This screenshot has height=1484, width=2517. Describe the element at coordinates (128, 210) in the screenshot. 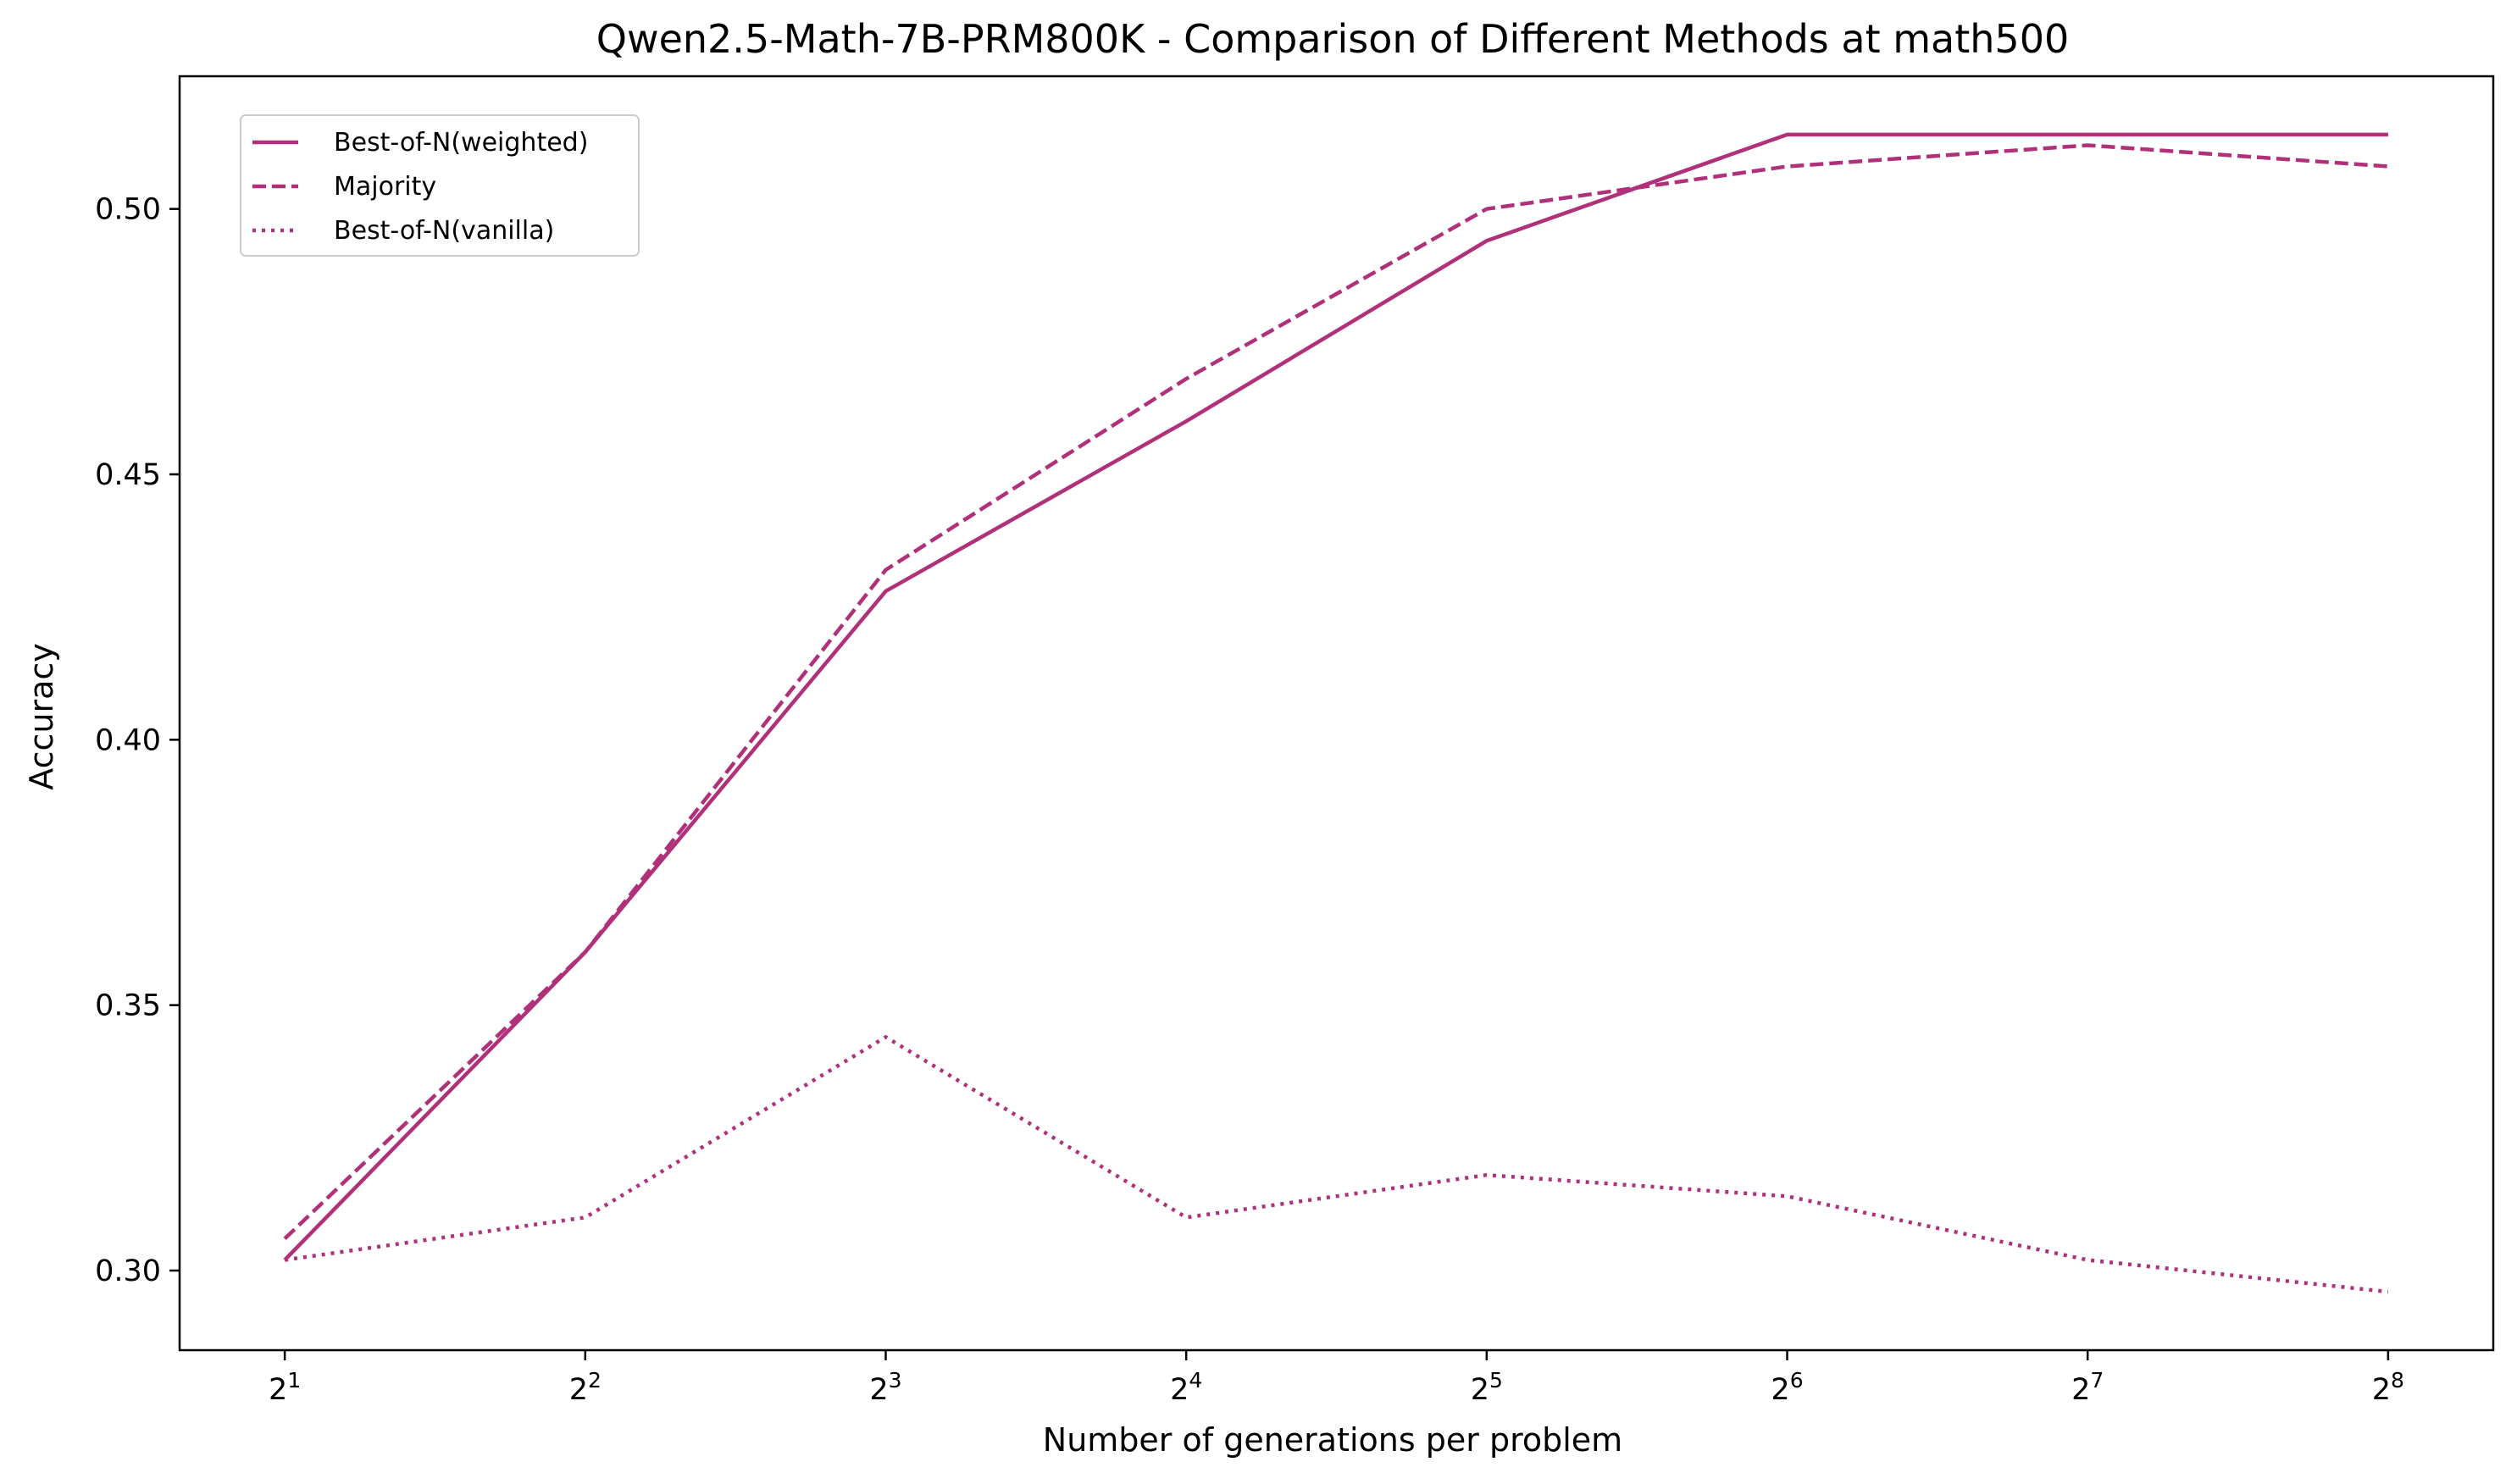

I see `y-tick-label: 0.50` at that location.